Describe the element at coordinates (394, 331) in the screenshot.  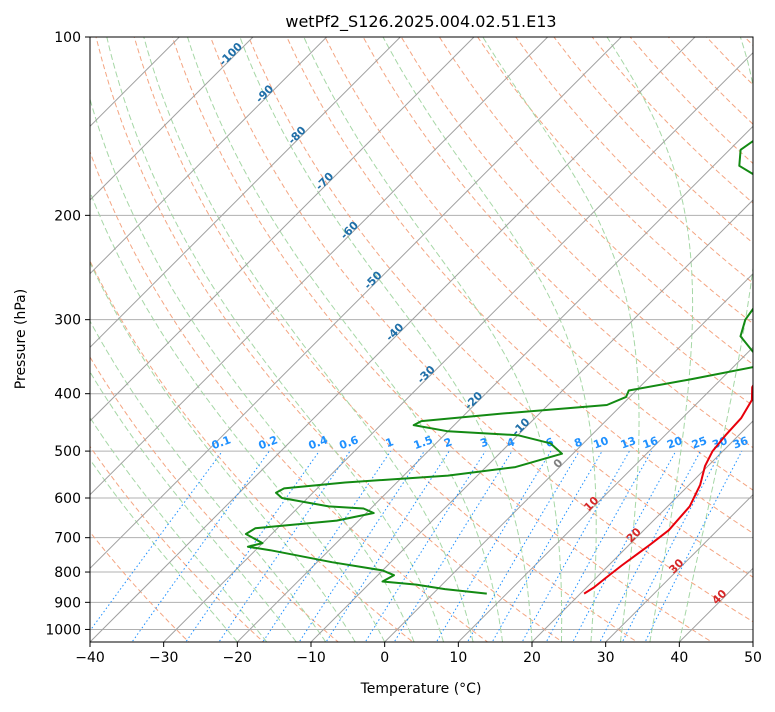
I see `isotherm-label: -40` at that location.